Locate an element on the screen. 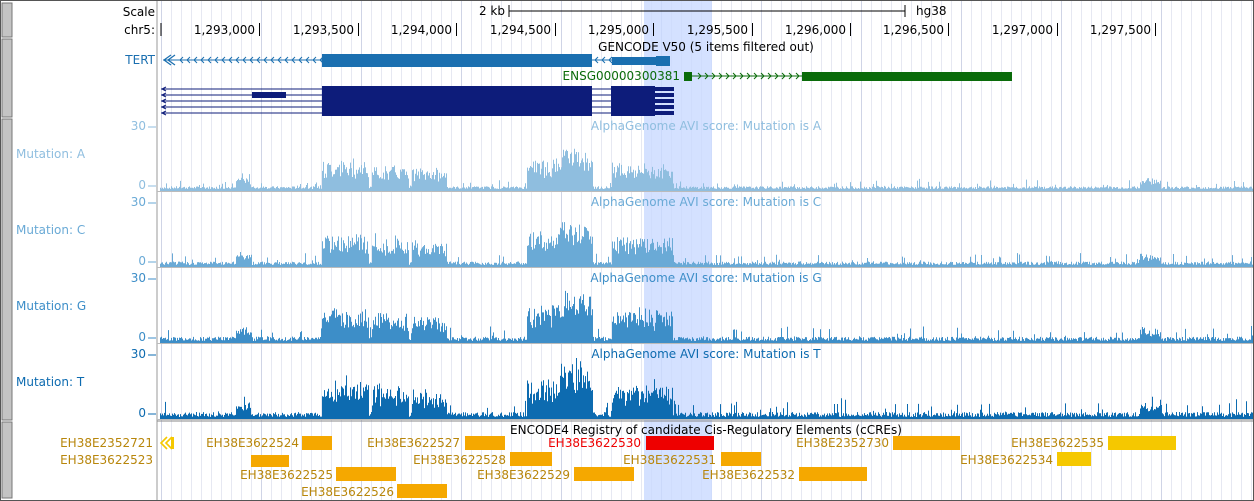 The image size is (1254, 501). ruler-position-label: 1,295,000 is located at coordinates (618, 30).